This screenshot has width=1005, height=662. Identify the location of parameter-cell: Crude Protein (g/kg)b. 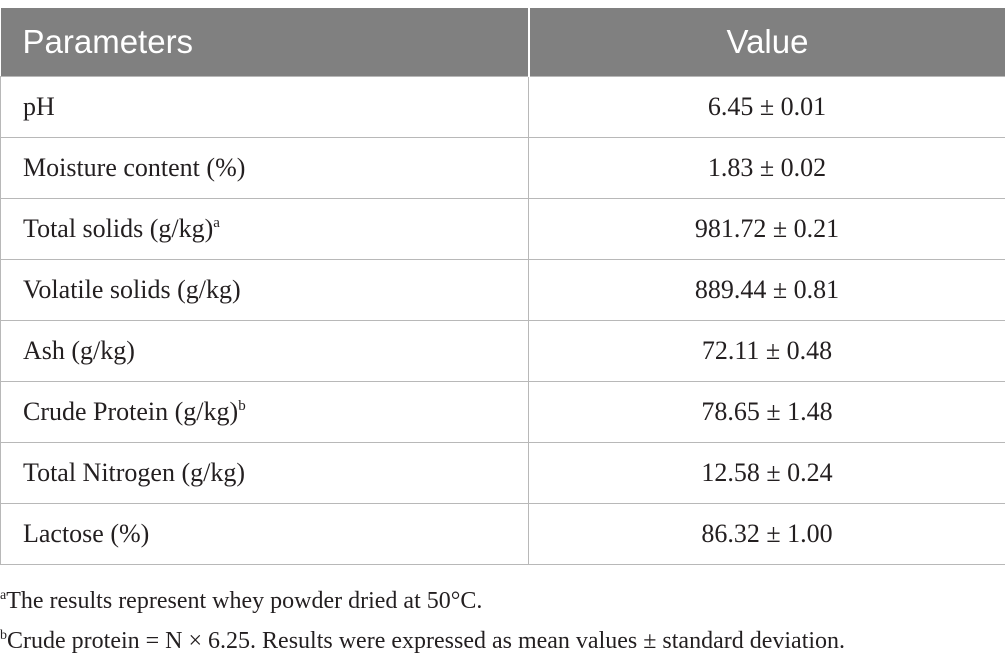
(264, 412).